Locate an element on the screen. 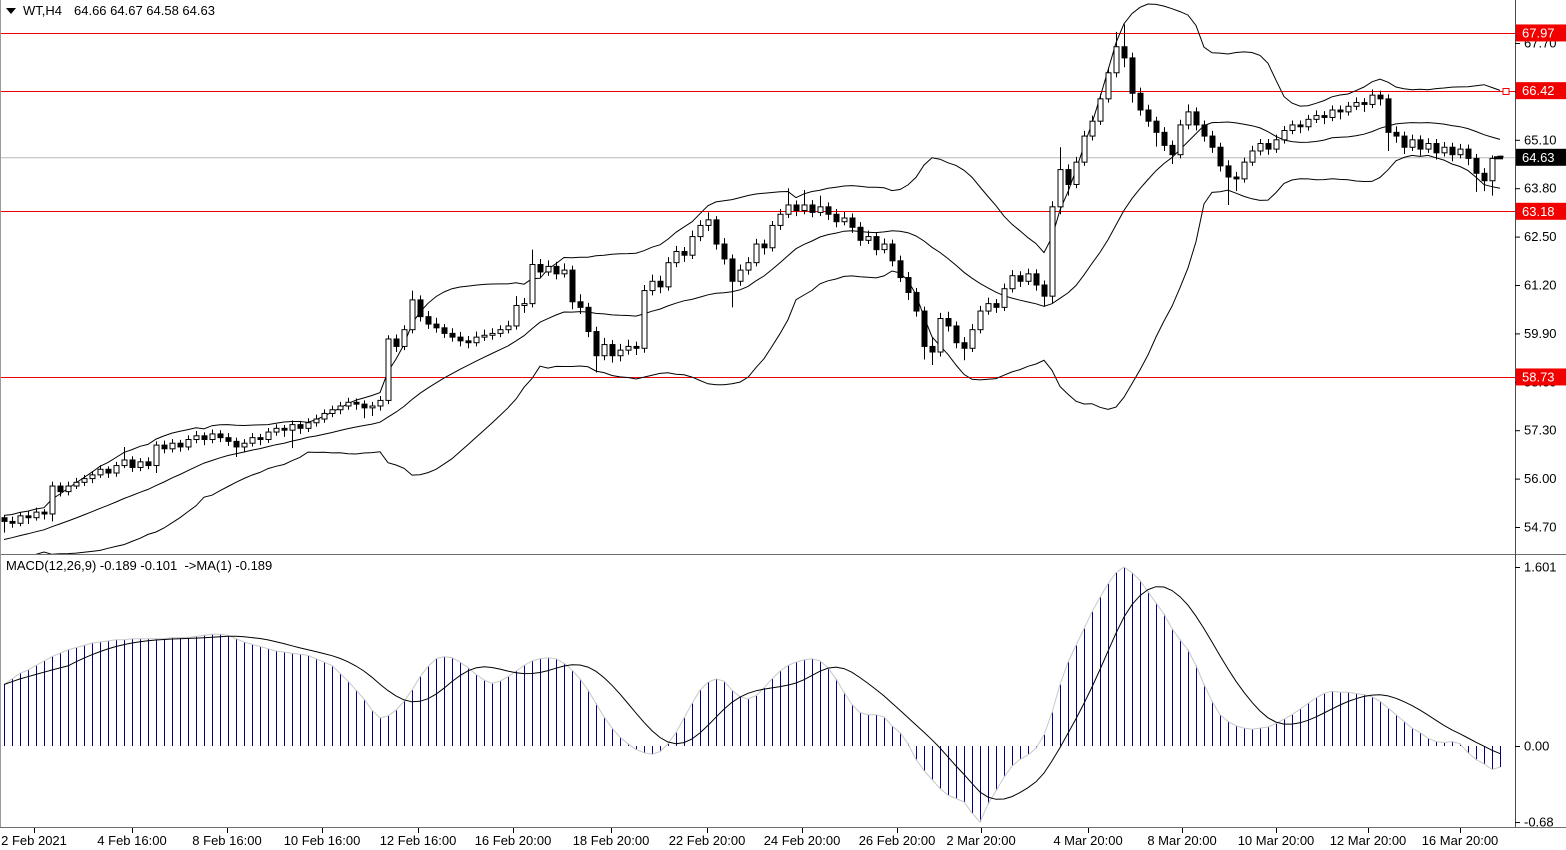 The height and width of the screenshot is (850, 1566). price-tick-label: 65.10 is located at coordinates (1540, 139).